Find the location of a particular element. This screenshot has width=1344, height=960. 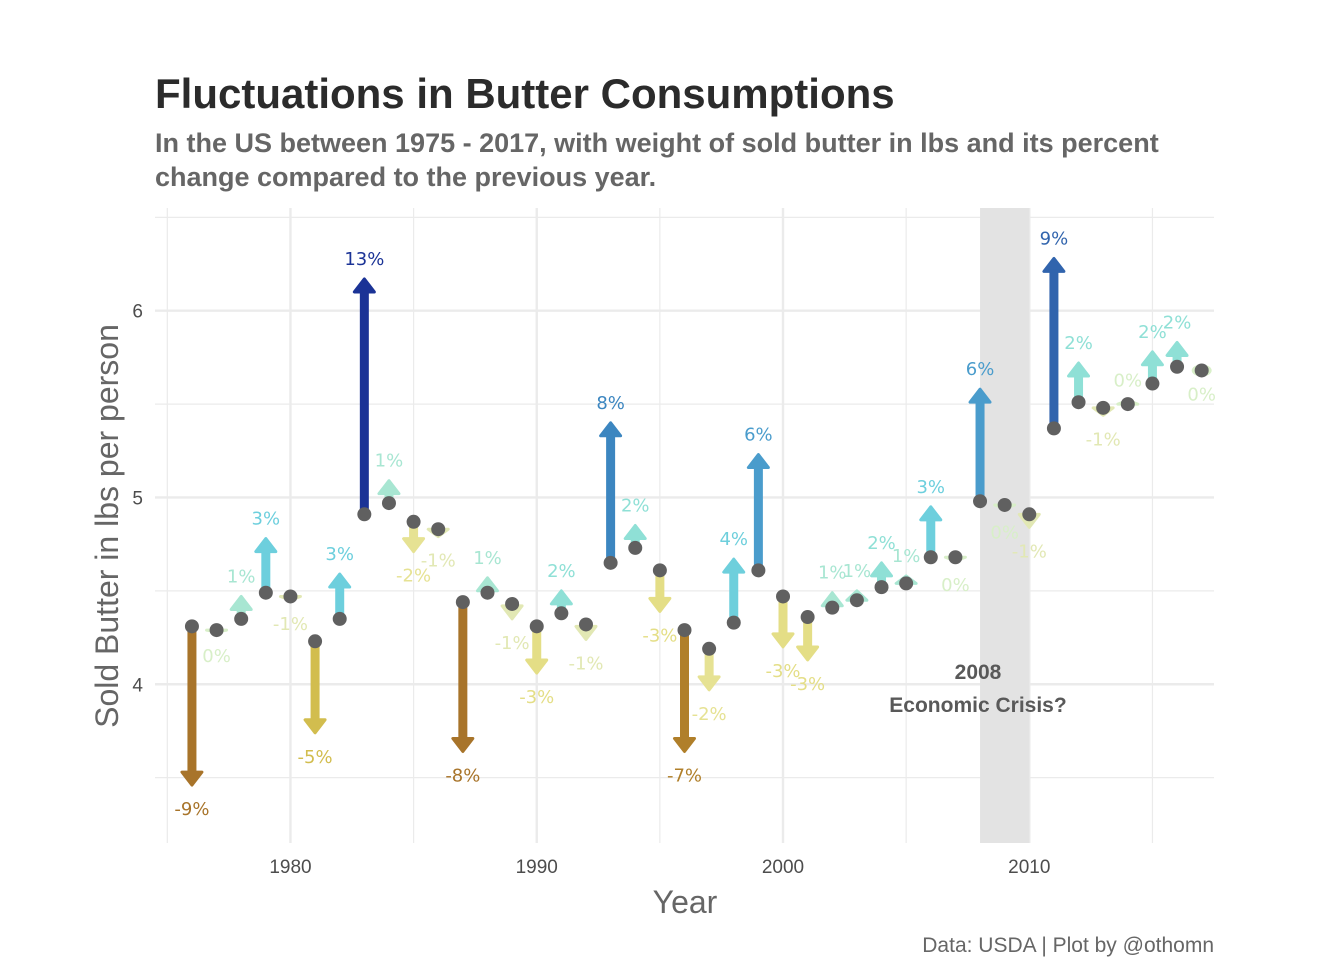

chart-subtitle-line2: change compared to the previous year. is located at coordinates (405, 177).